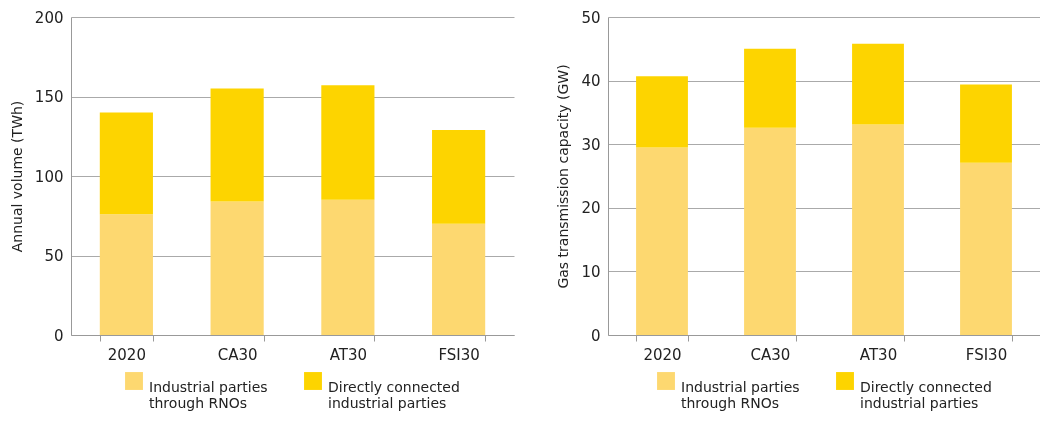 The height and width of the screenshot is (438, 1063). I want to click on y-tick-label: 200, so click(49, 17).